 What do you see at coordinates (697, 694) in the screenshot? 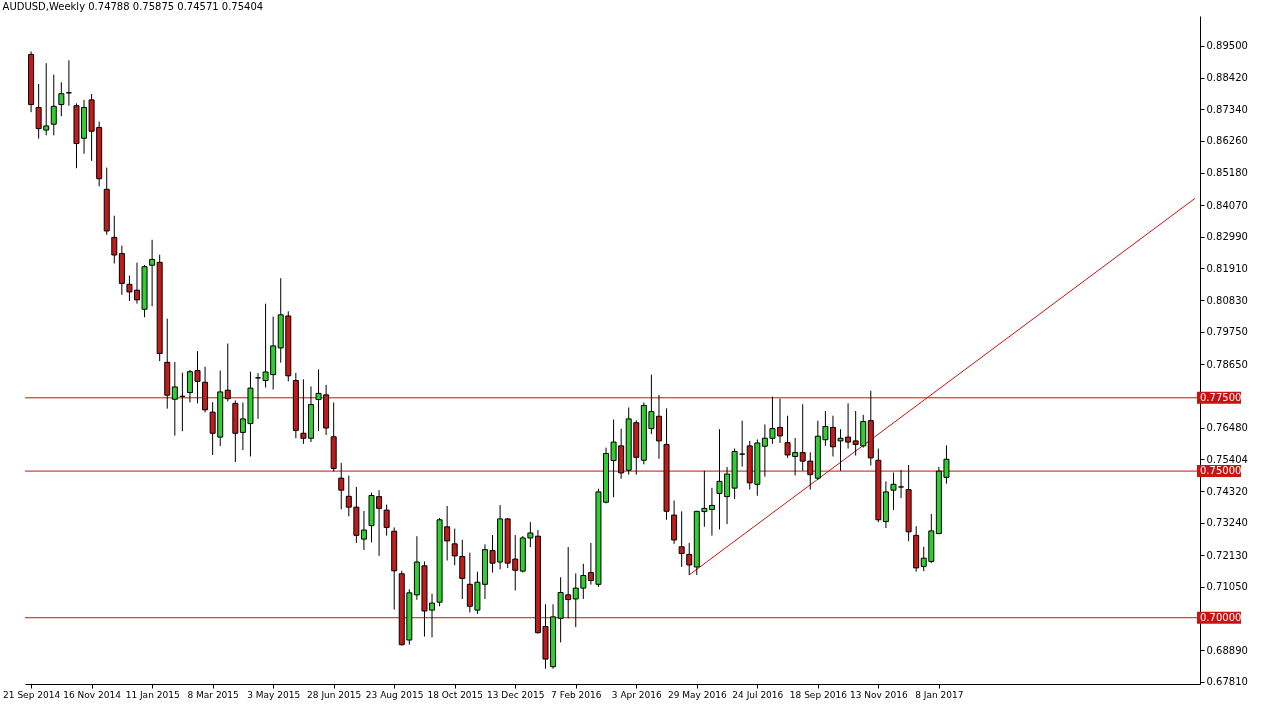
I see `x-tick-label: 29 May 2016` at bounding box center [697, 694].